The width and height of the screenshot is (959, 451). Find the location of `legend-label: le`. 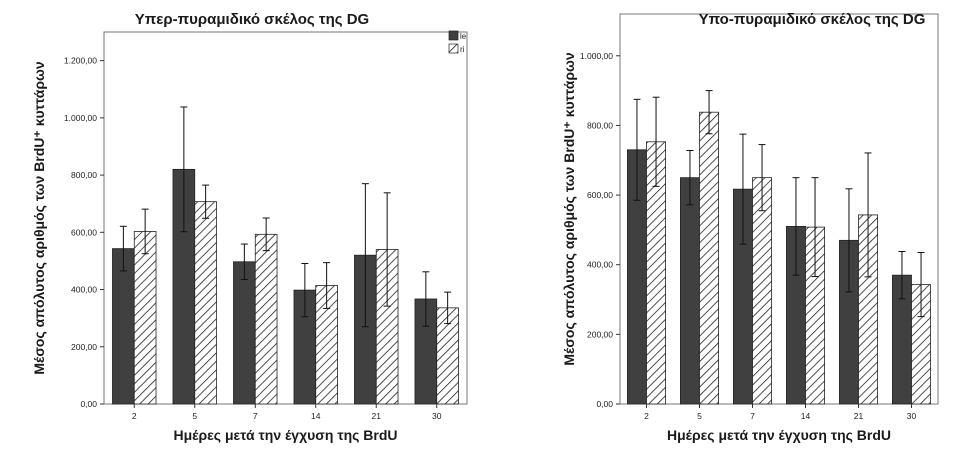

legend-label: le is located at coordinates (463, 36).